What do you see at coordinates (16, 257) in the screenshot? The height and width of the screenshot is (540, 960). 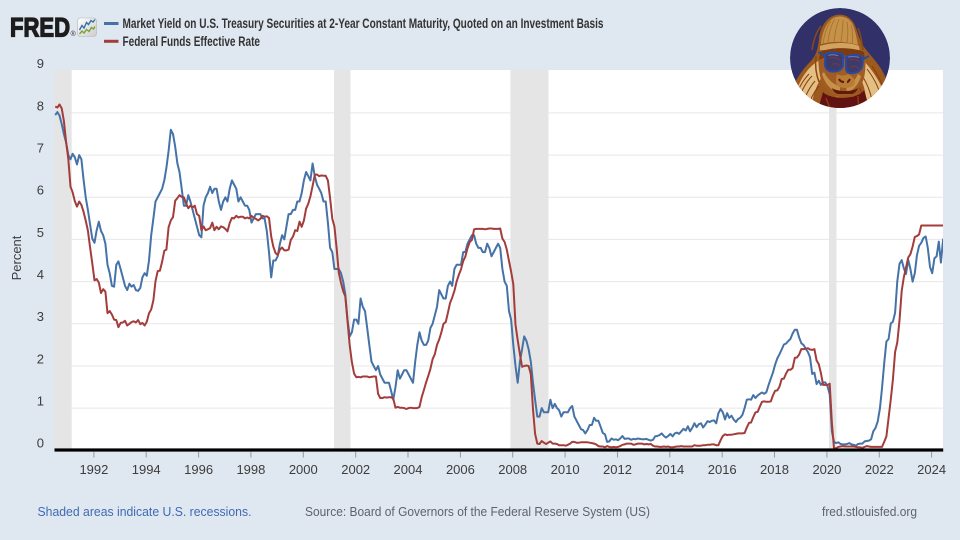 I see `svg-text: Percent` at bounding box center [16, 257].